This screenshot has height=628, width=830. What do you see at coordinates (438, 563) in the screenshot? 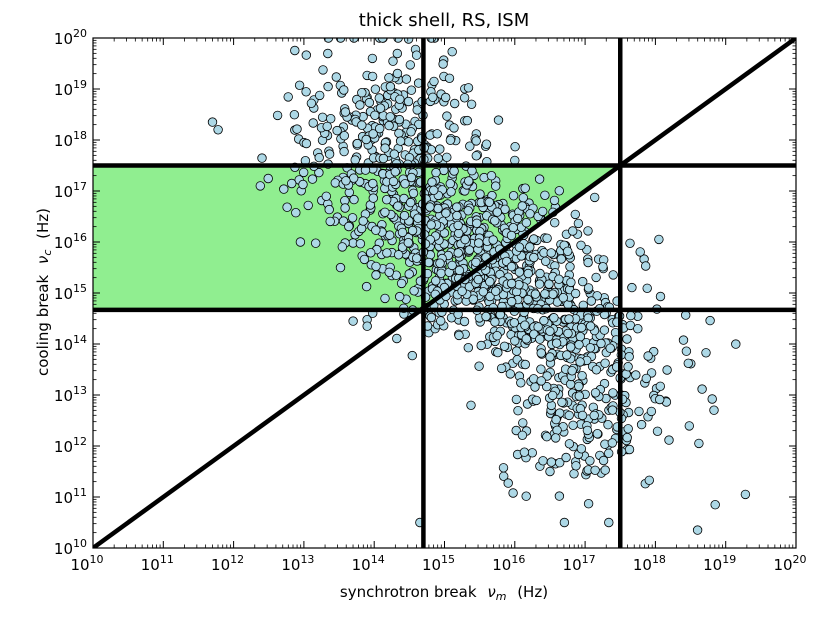
I see `x-tick-label: 1015` at bounding box center [438, 563].